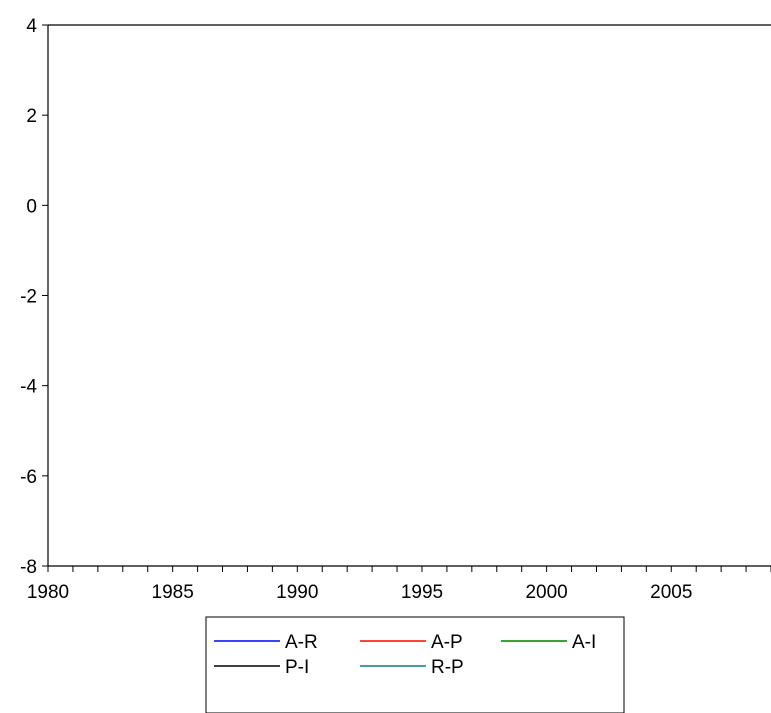 This screenshot has height=713, width=771. Describe the element at coordinates (28, 567) in the screenshot. I see `y-tick-label: -8` at that location.